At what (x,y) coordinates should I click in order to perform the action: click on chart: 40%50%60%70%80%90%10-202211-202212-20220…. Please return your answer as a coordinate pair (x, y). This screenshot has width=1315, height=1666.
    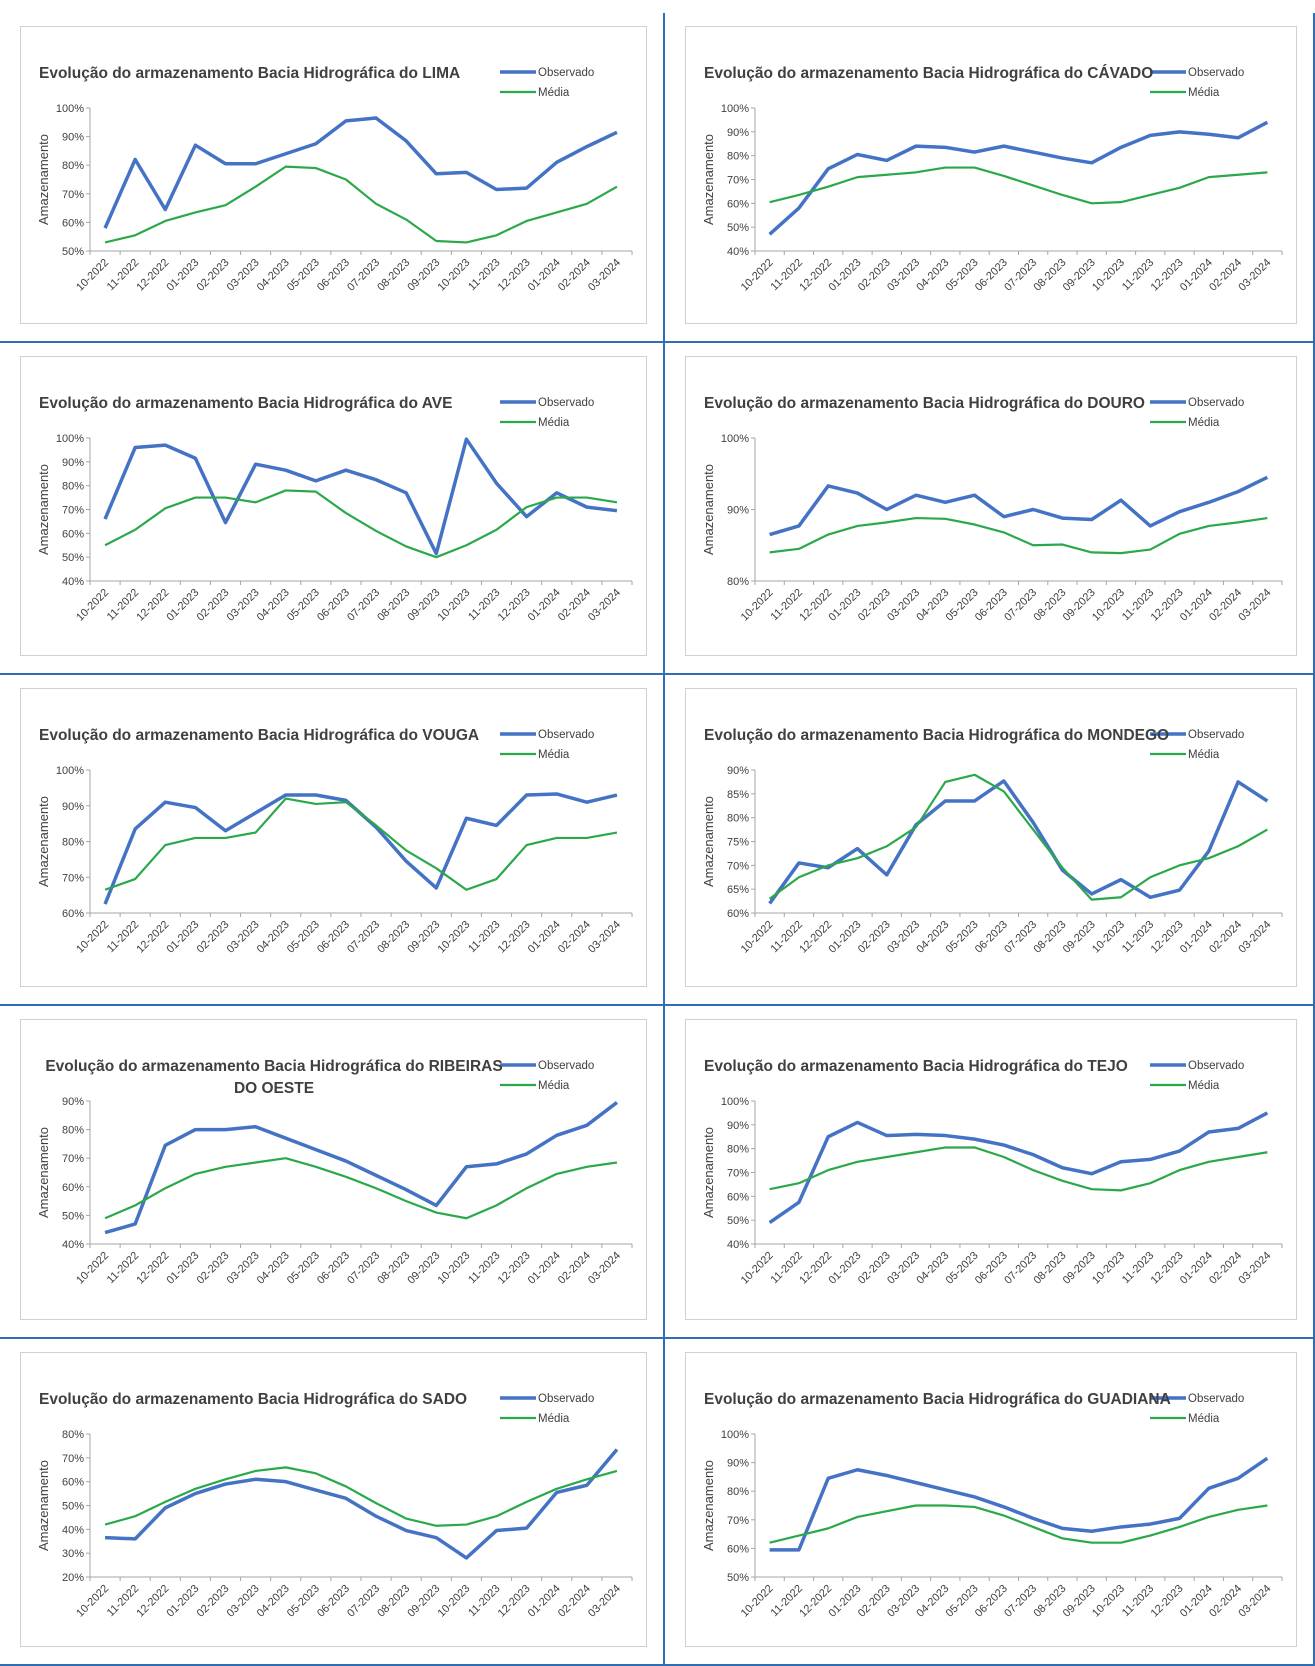
    Looking at the image, I should click on (334, 1173).